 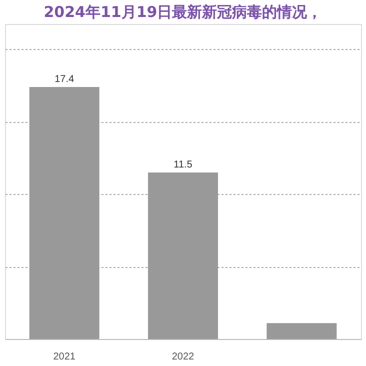 I want to click on data-label: 17.4, so click(x=64, y=79).